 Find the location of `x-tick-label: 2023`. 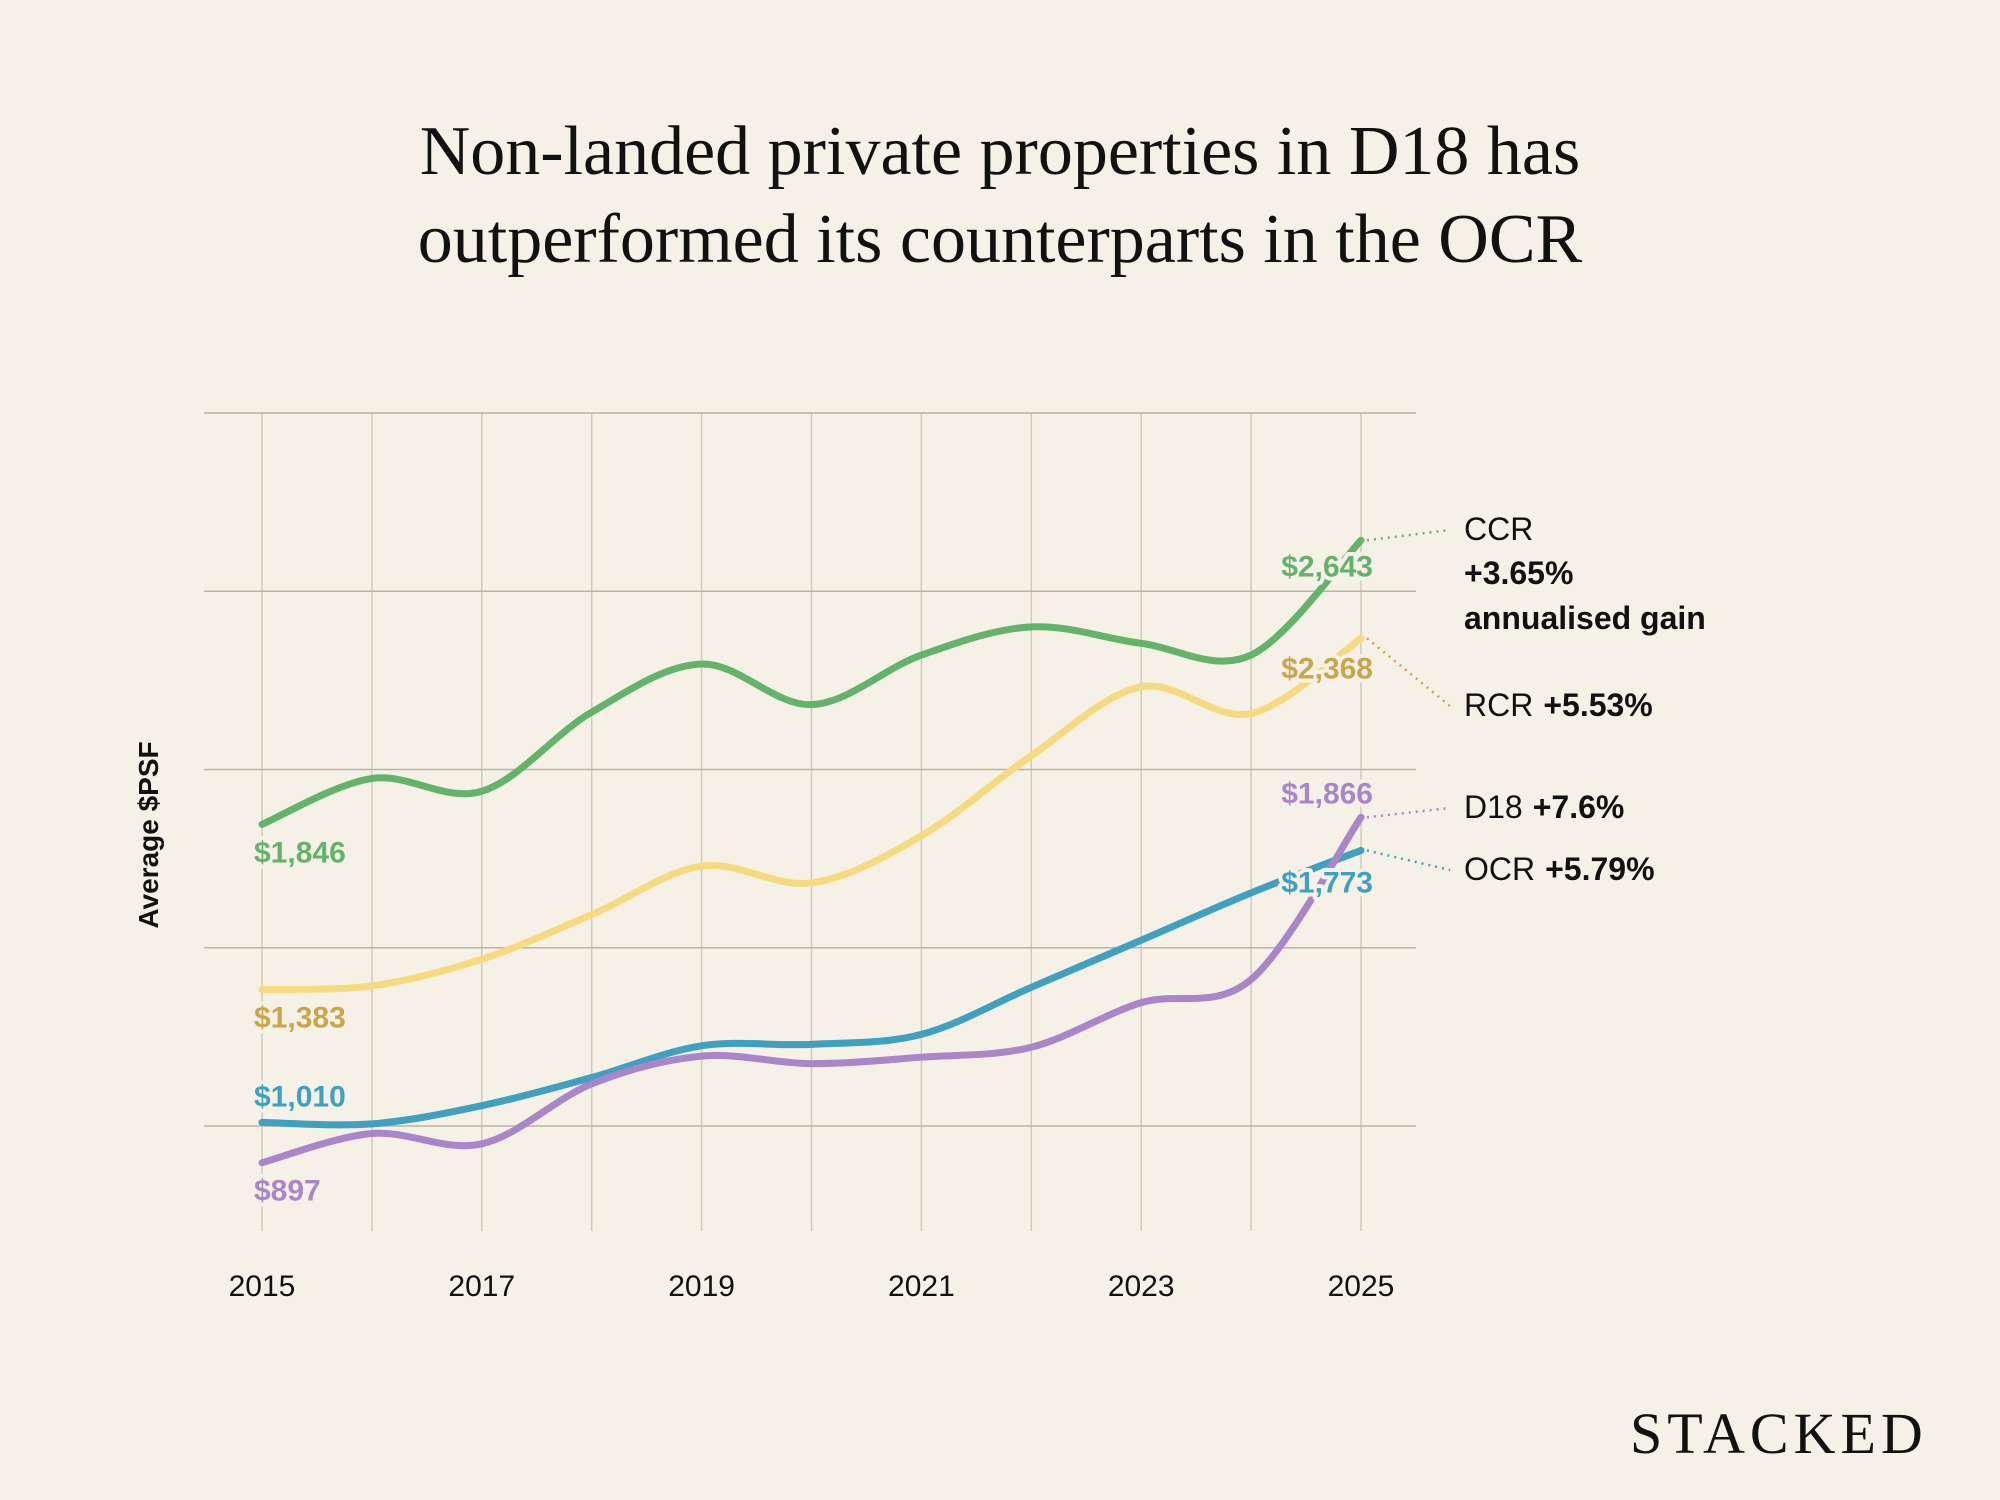

x-tick-label: 2023 is located at coordinates (1141, 1286).